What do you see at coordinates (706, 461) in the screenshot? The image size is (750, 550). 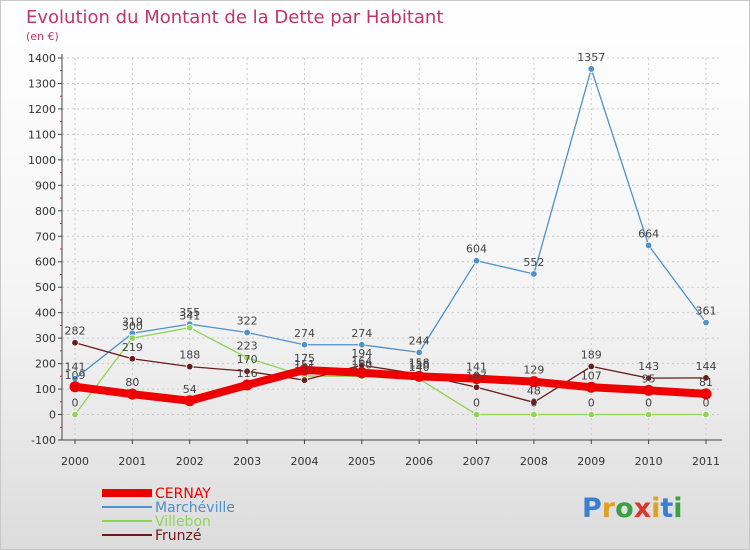 I see `x-tick-label: 2011` at bounding box center [706, 461].